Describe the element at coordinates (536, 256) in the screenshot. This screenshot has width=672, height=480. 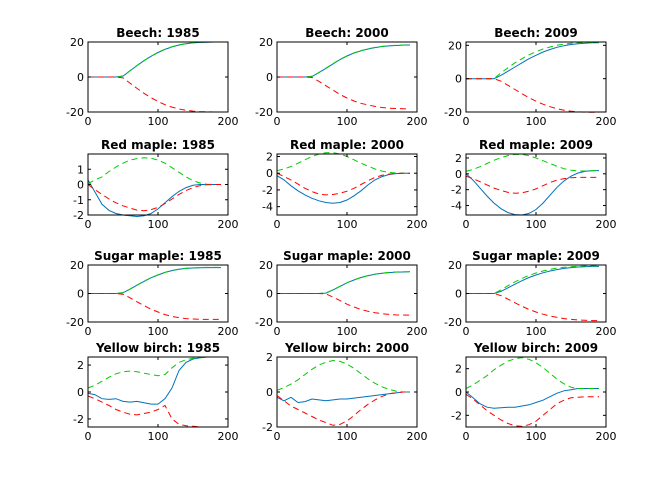
I see `subplot-title: Sugar maple: 2009` at that location.